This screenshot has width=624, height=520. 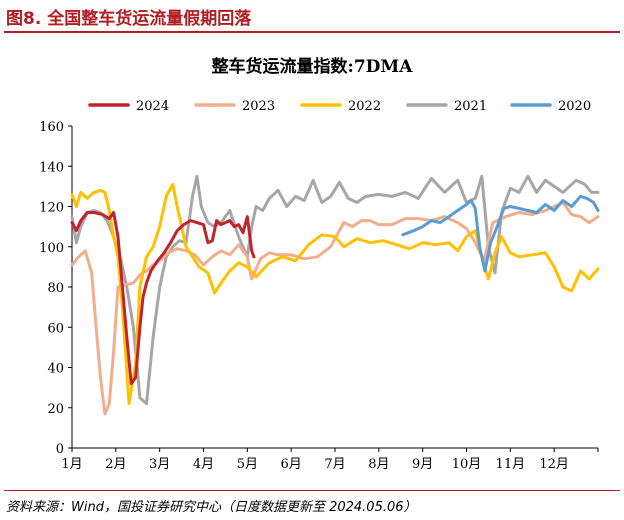 I want to click on y-tick-label: 100, so click(x=51, y=248).